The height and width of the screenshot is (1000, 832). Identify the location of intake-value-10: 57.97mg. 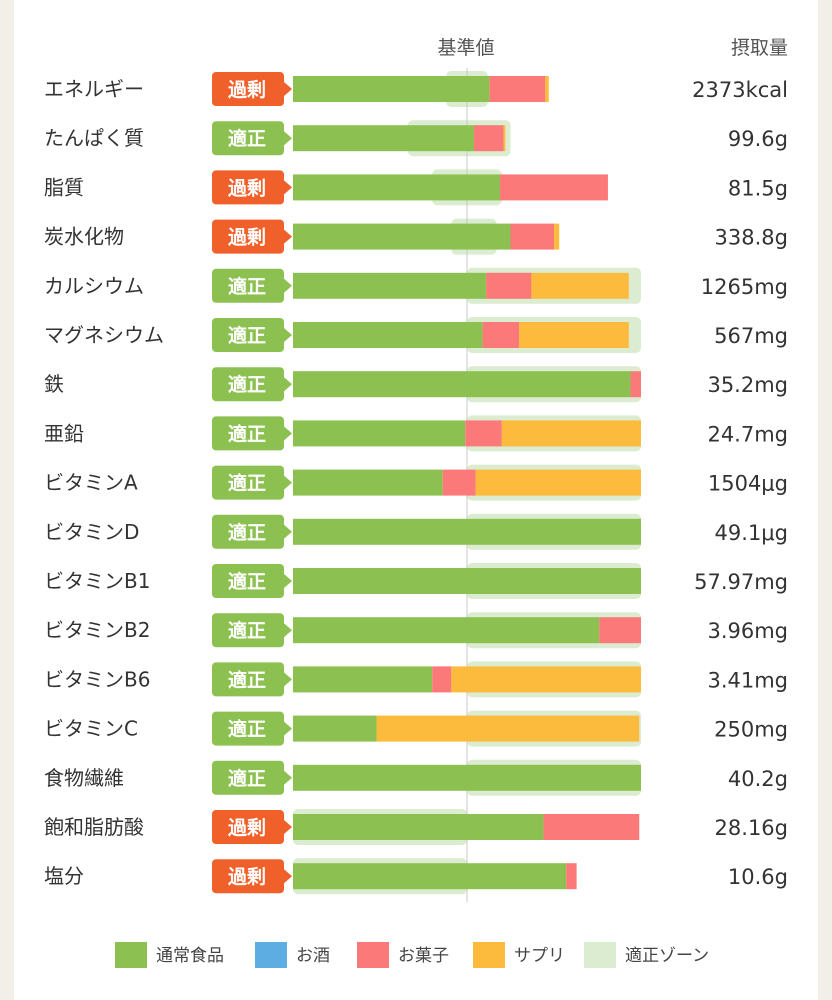
(741, 582).